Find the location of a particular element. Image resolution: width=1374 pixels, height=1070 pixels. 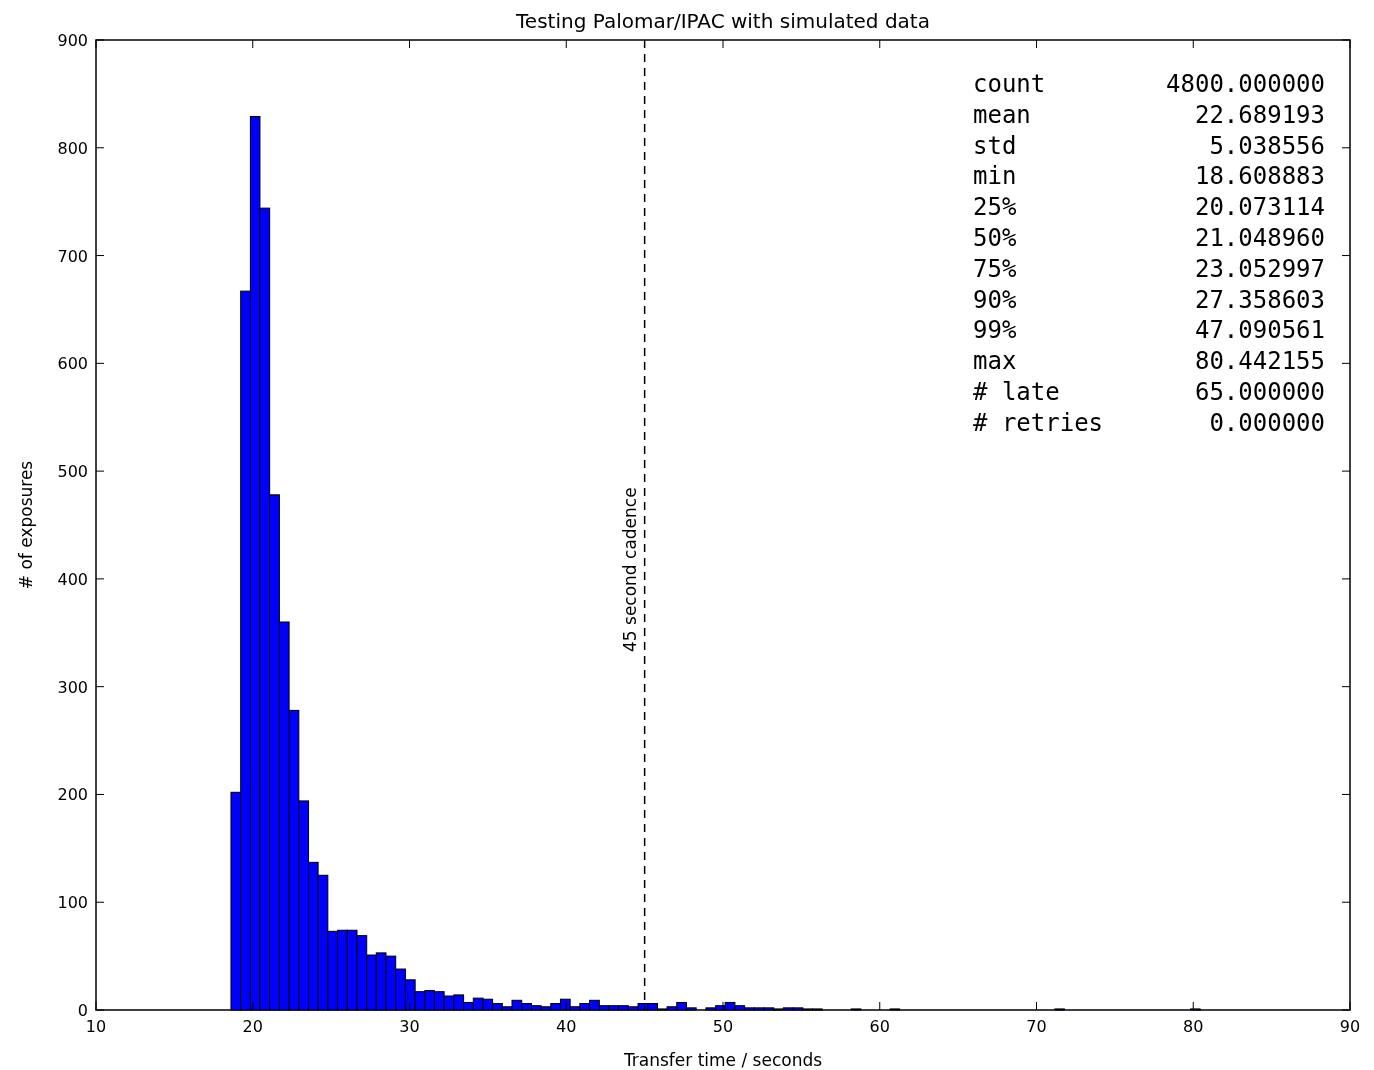

text: min 18.608883 is located at coordinates (1149, 176).